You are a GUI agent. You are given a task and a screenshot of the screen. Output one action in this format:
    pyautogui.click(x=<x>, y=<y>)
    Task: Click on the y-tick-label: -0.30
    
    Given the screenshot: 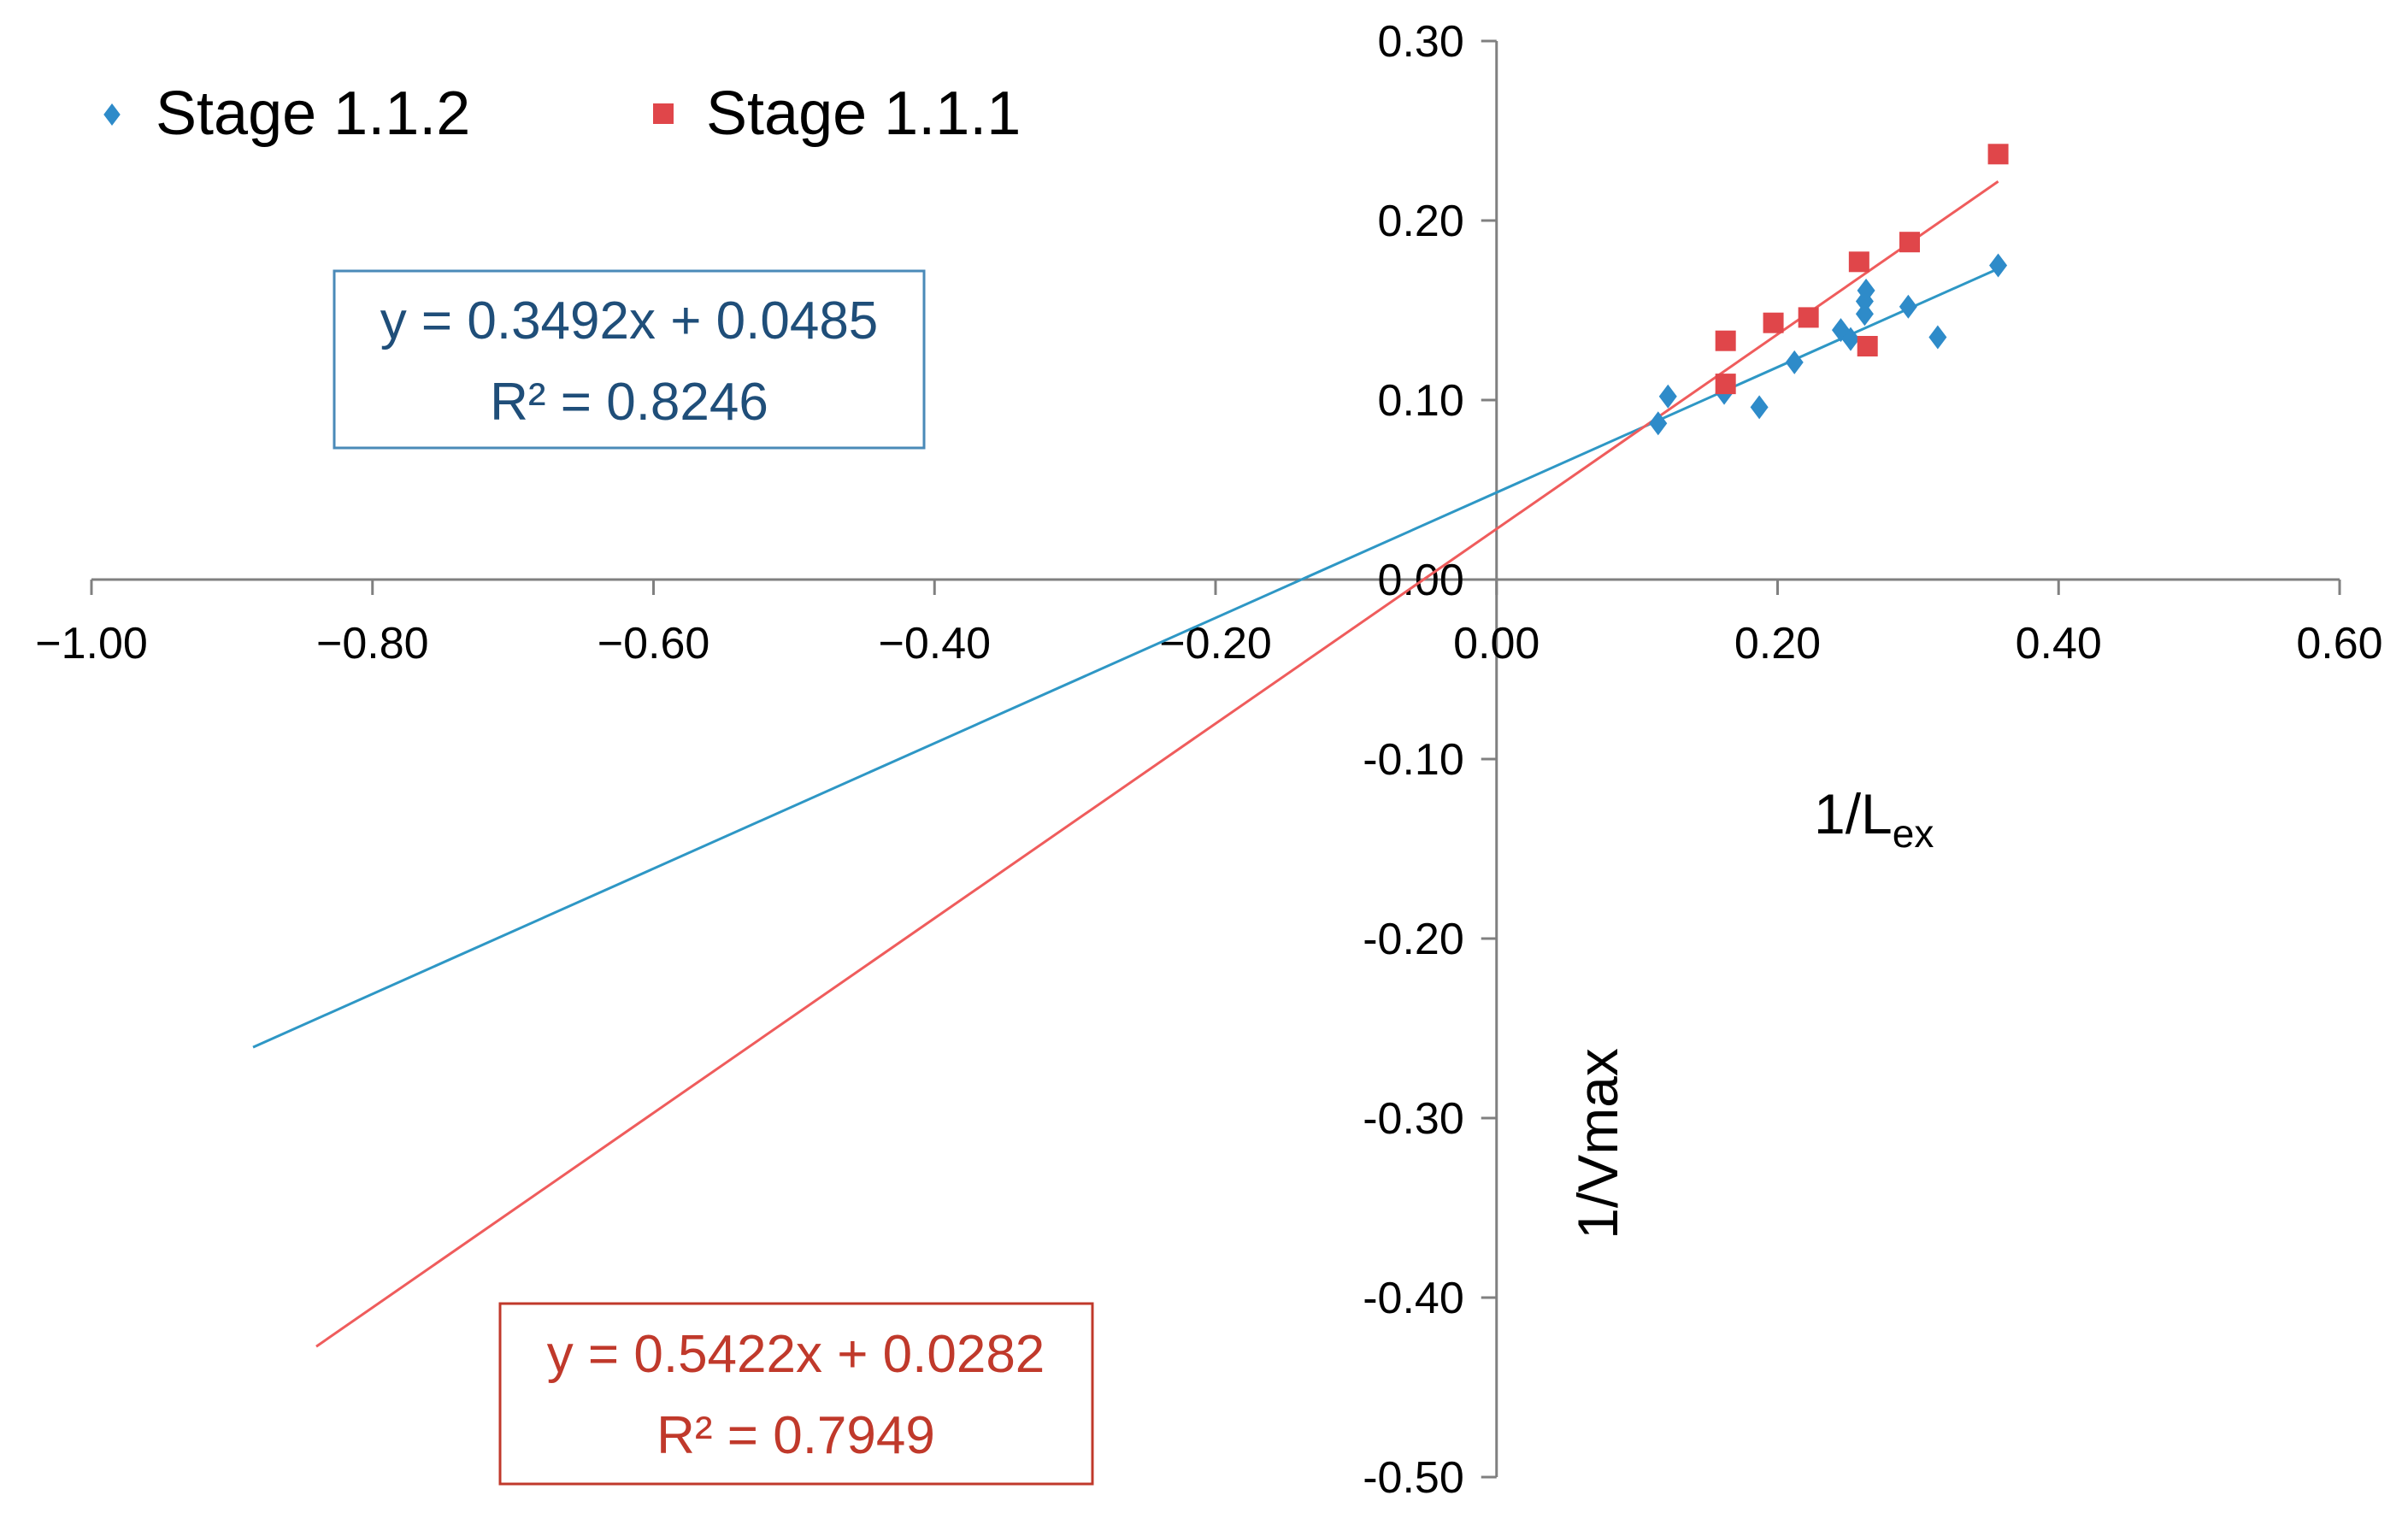 What is the action you would take?
    pyautogui.click(x=1413, y=1119)
    